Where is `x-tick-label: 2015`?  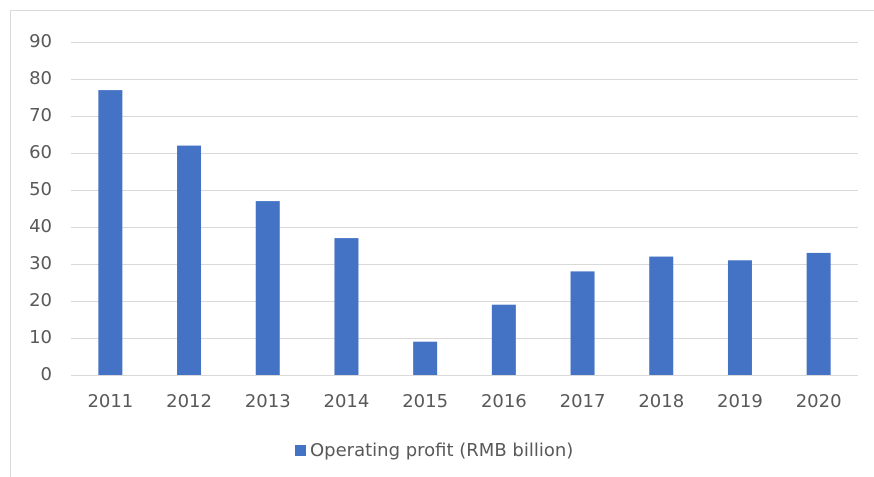 x-tick-label: 2015 is located at coordinates (425, 401).